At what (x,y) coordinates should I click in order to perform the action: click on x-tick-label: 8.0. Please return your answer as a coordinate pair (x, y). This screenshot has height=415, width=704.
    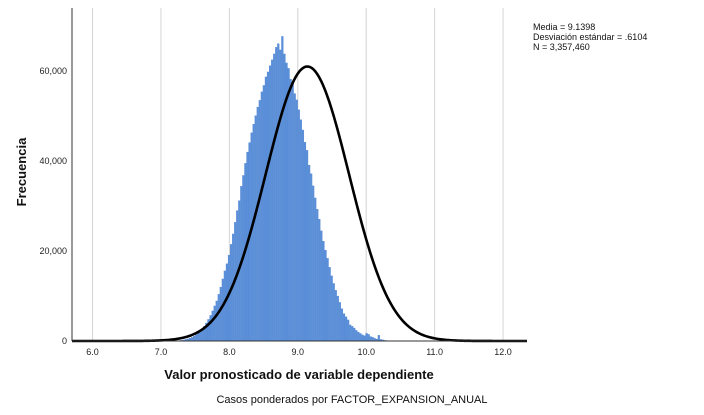
    Looking at the image, I should click on (229, 352).